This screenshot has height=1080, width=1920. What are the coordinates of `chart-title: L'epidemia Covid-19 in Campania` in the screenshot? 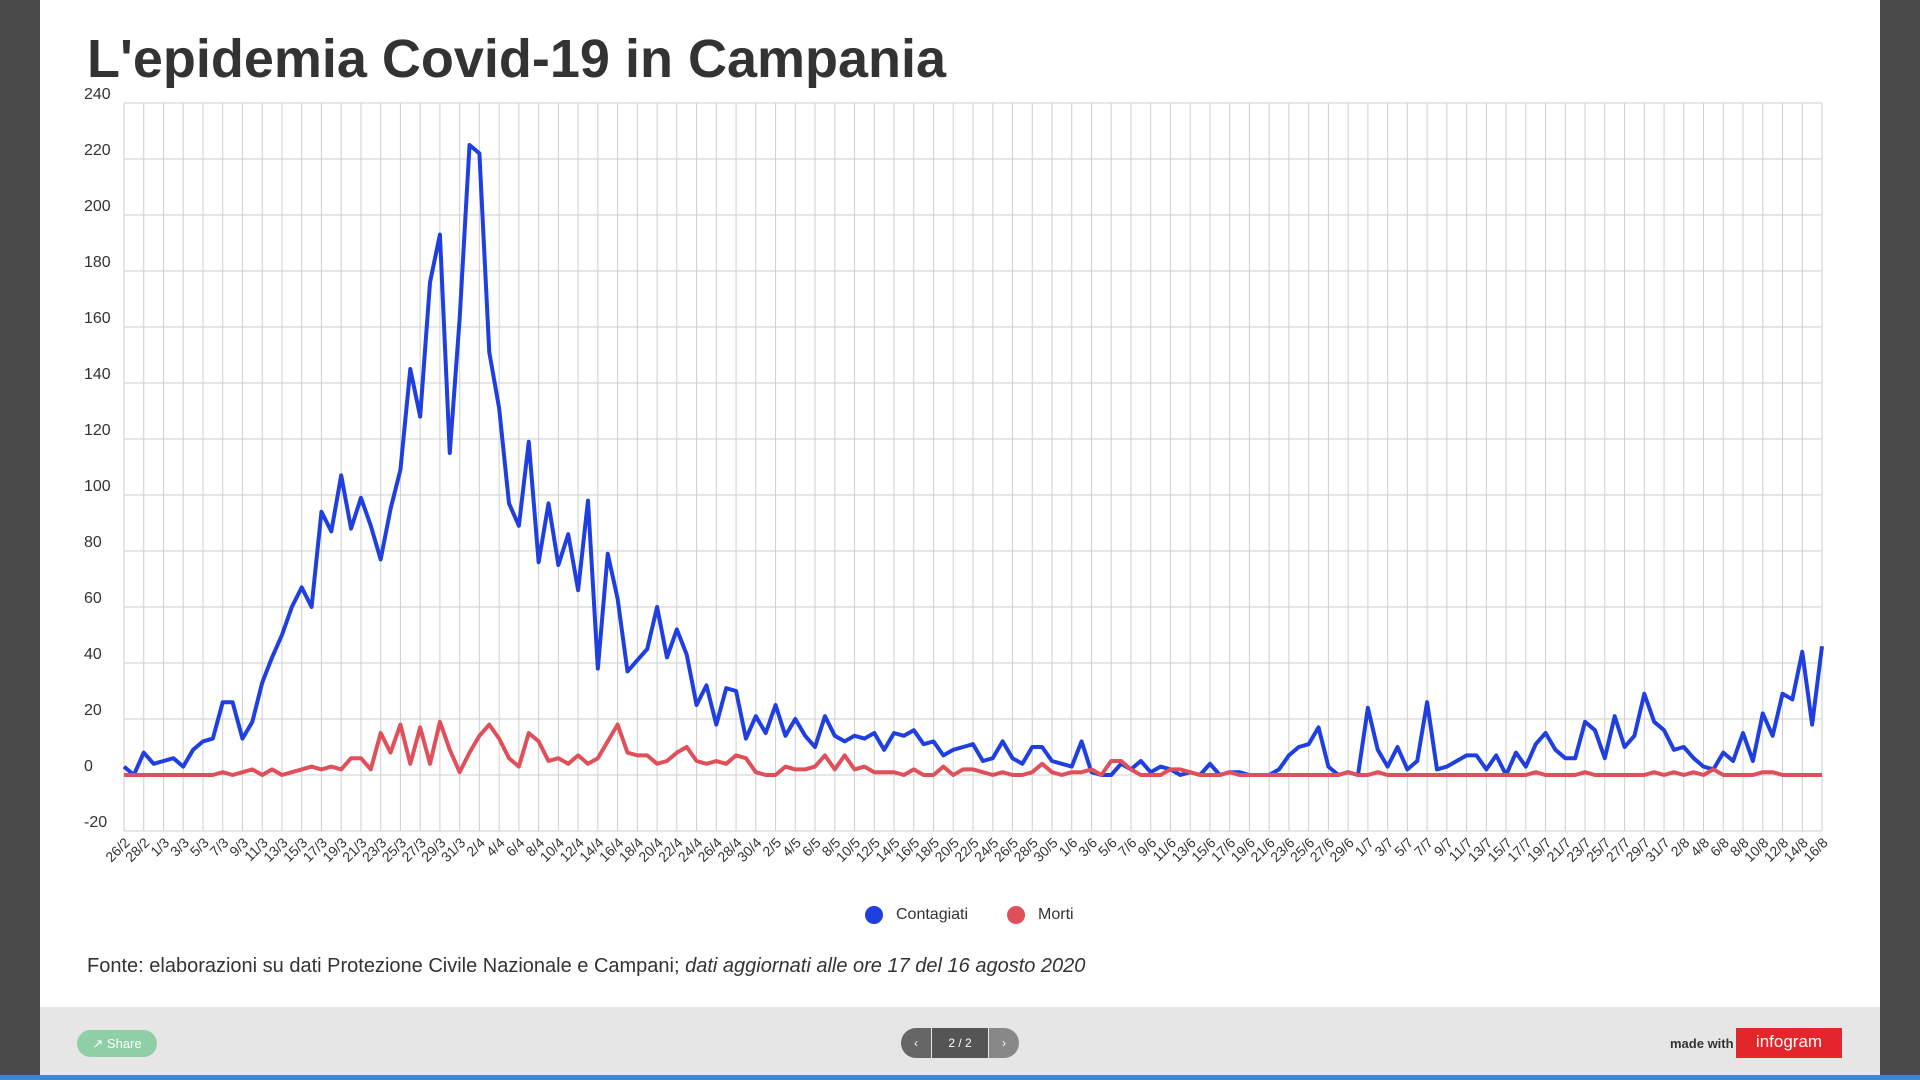 It's located at (517, 59).